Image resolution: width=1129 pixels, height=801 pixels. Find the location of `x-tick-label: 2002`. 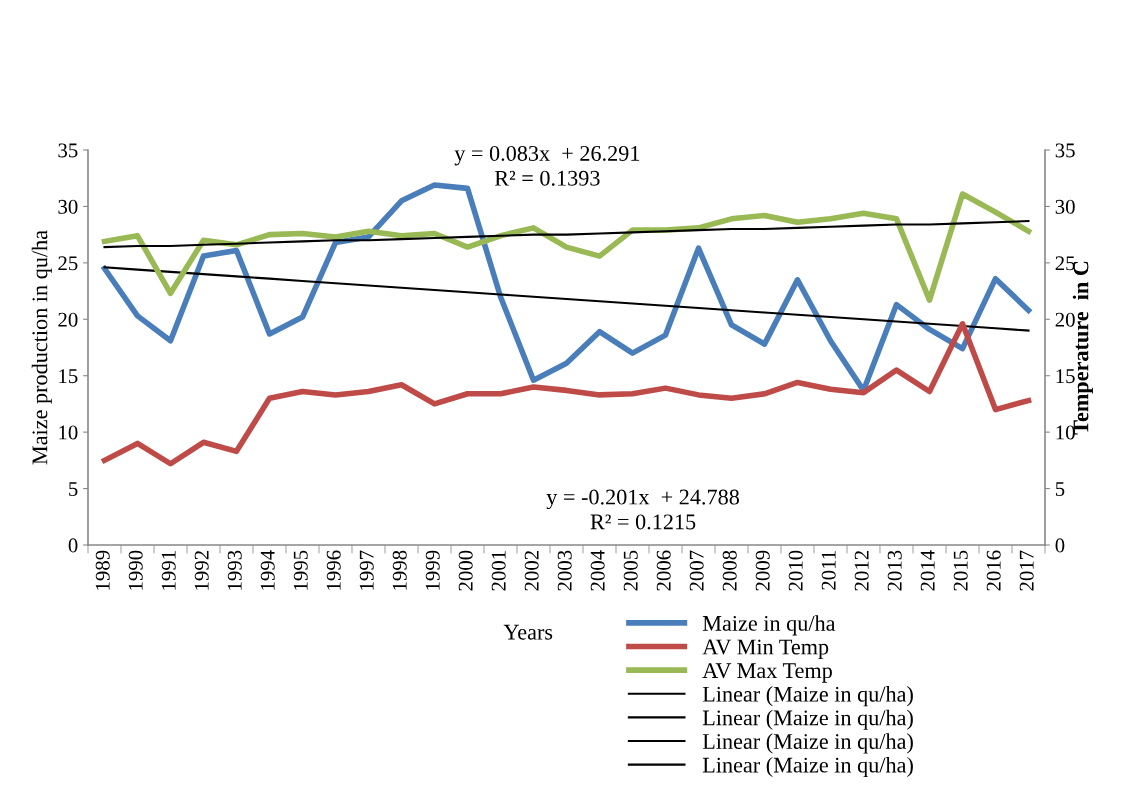

x-tick-label: 2002 is located at coordinates (531, 571).